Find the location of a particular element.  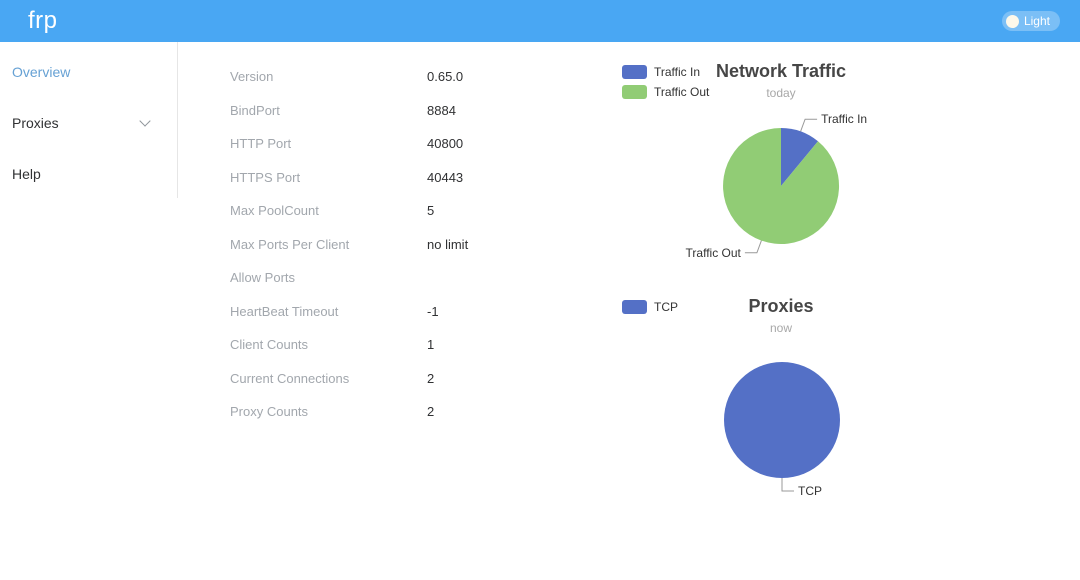

field-value: 8884 is located at coordinates (441, 110).